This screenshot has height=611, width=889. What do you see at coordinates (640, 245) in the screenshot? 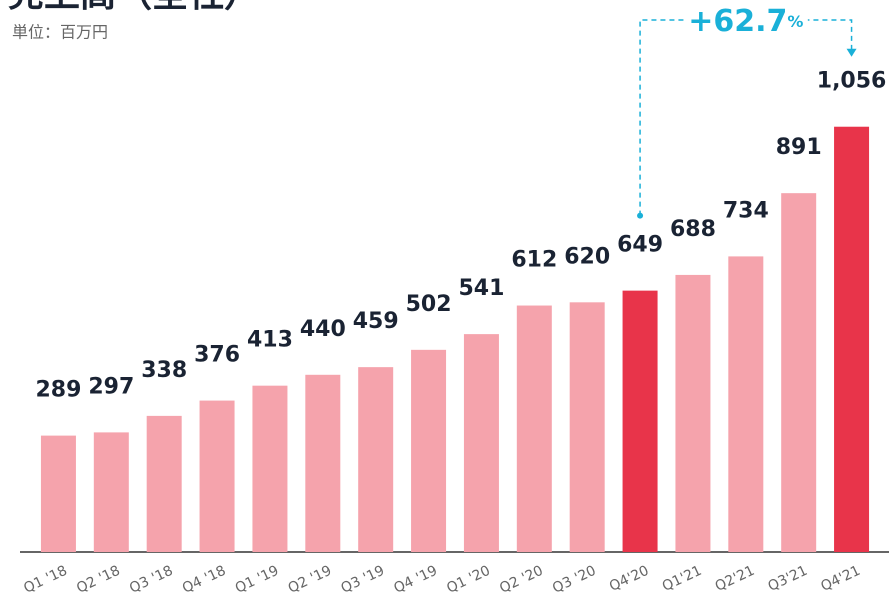
I see `value-label: 649` at bounding box center [640, 245].